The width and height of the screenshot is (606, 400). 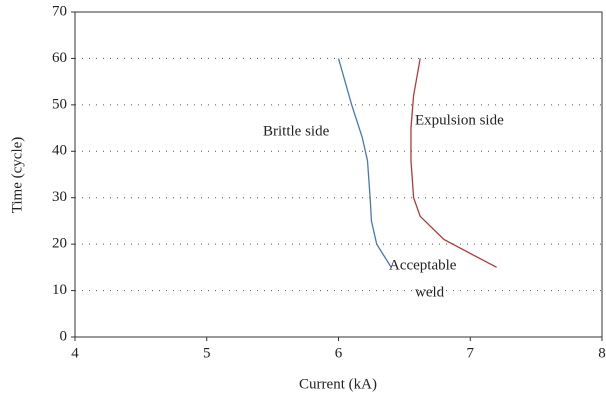 I want to click on x-axis-label: Current (kA), so click(x=338, y=384).